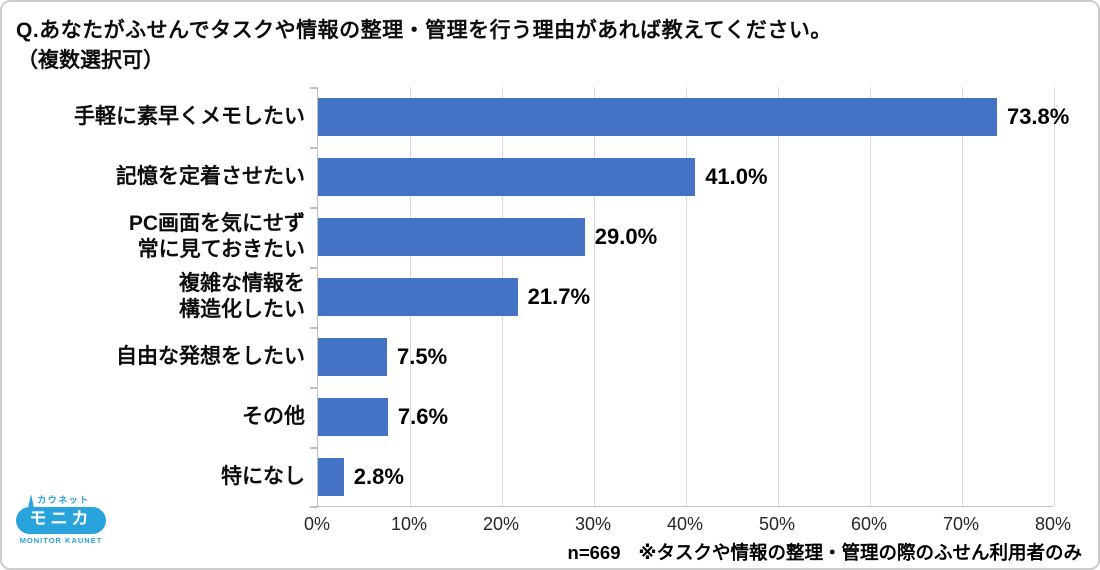 The image size is (1100, 570). Describe the element at coordinates (594, 552) in the screenshot. I see `sample-size: n=669` at that location.